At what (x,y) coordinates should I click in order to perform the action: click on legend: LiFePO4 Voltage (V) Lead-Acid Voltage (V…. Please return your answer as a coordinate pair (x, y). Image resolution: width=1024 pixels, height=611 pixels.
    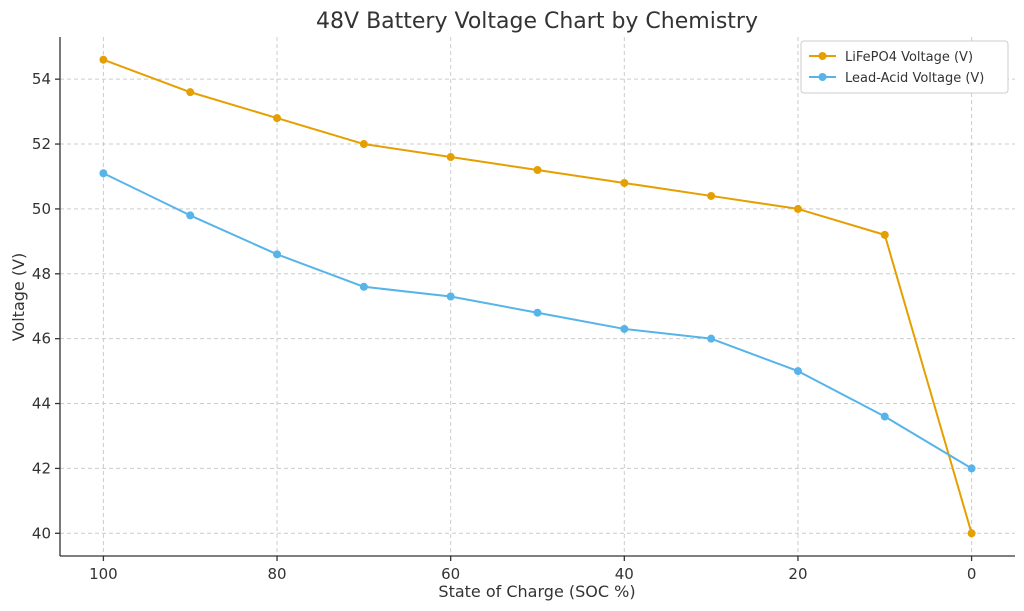
    Looking at the image, I should click on (904, 67).